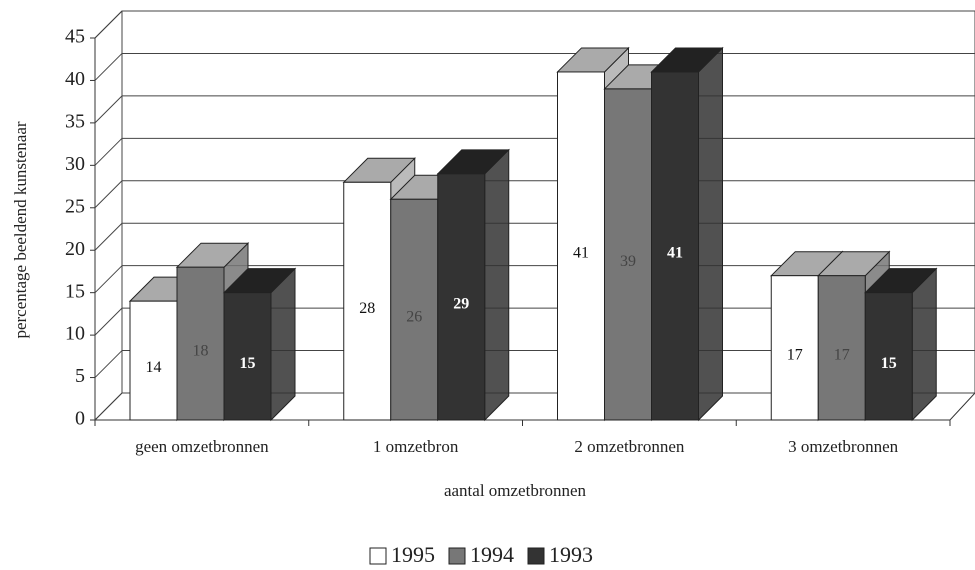  Describe the element at coordinates (20, 229) in the screenshot. I see `y-axis-label: percentage beeldend kunstenaar` at that location.